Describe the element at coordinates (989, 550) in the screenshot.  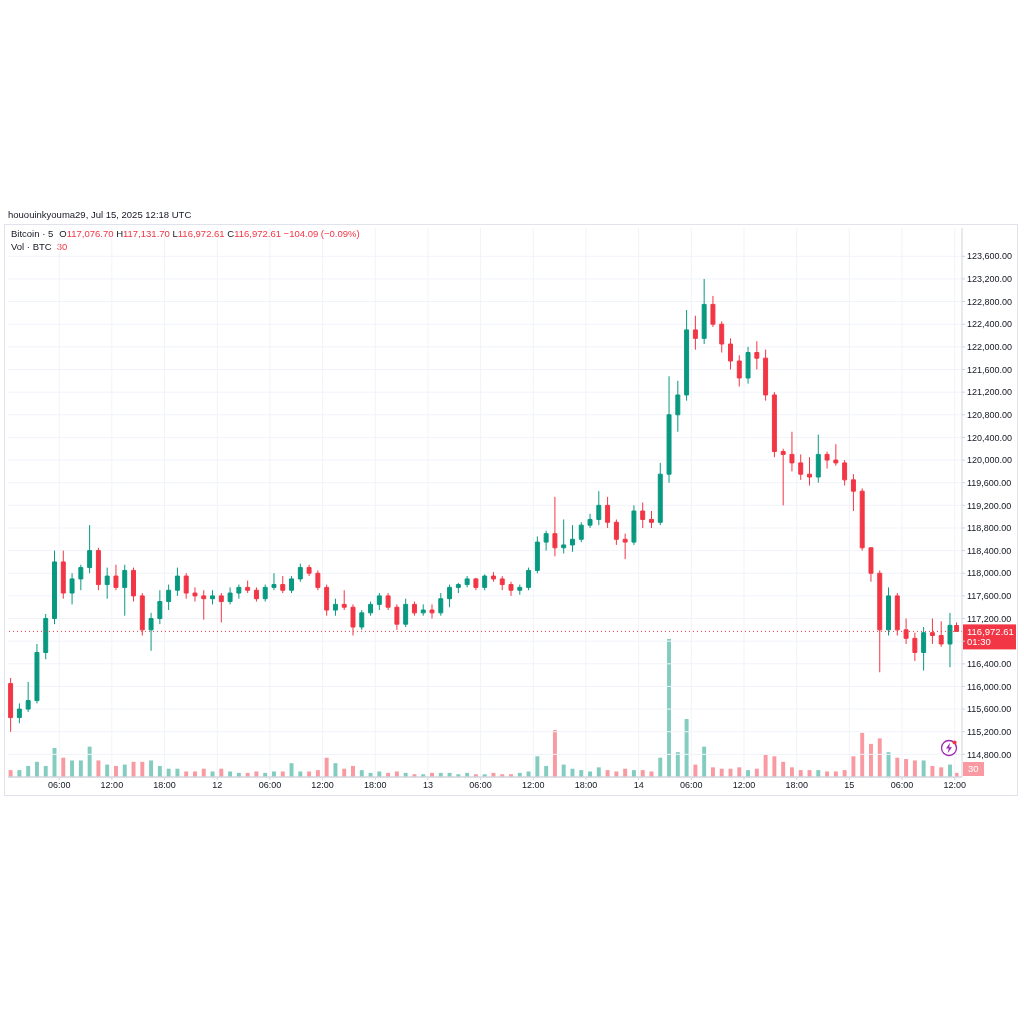
I see `y-tick-label: 118,400.00` at that location.